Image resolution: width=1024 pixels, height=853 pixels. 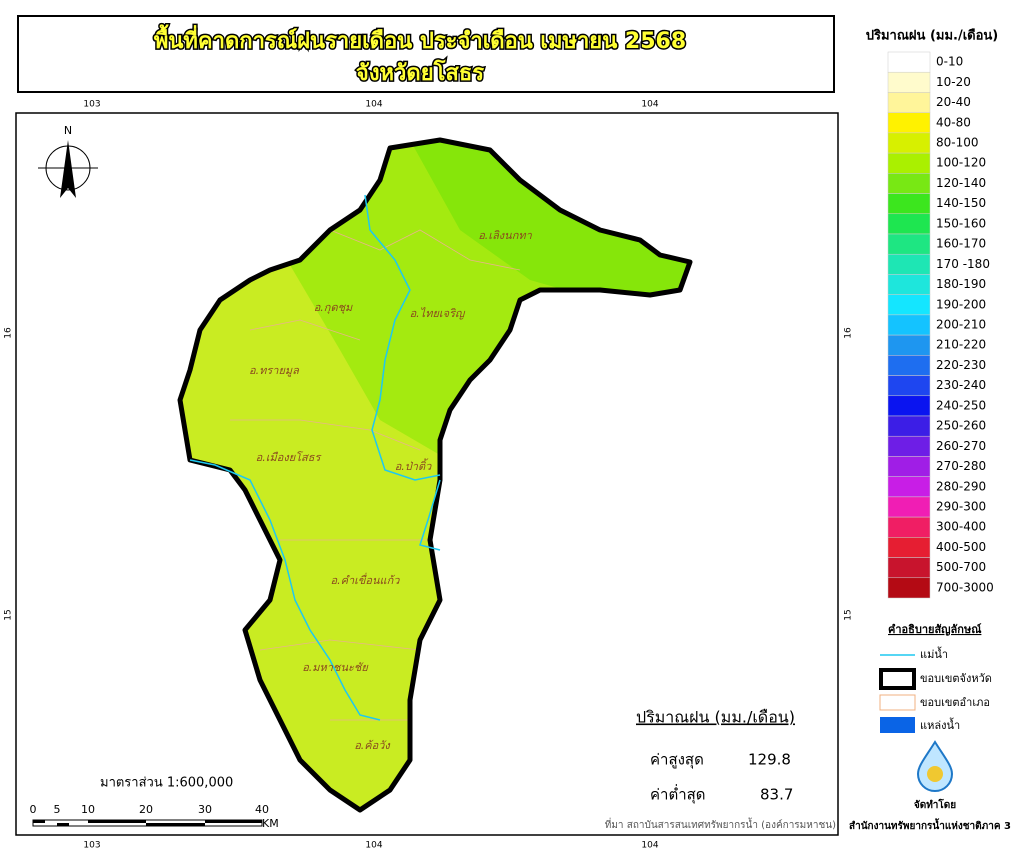 What do you see at coordinates (961, 365) in the screenshot?
I see `legend-label: 220-230` at bounding box center [961, 365].